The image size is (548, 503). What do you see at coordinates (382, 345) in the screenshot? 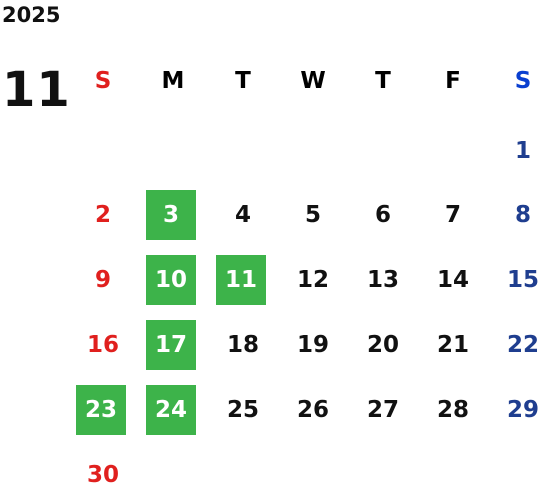
I see `day-cell: 20` at bounding box center [382, 345].